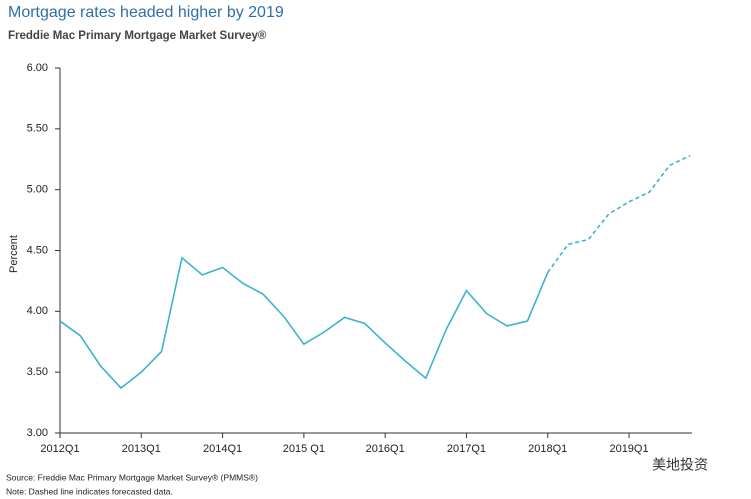 This screenshot has width=751, height=499. What do you see at coordinates (547, 449) in the screenshot?
I see `x-tick-label: 2018Q1` at bounding box center [547, 449].